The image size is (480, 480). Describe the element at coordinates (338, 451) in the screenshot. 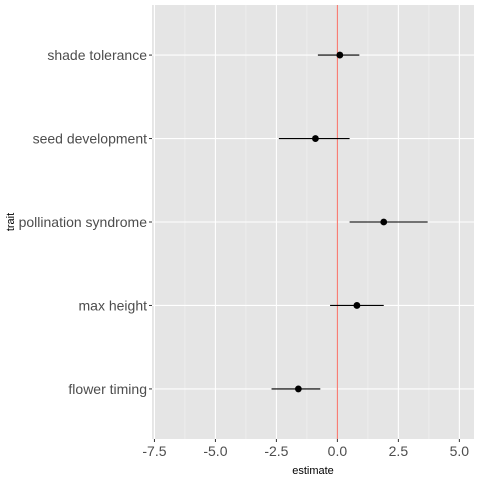

I see `x-tick-label: 0.0` at that location.